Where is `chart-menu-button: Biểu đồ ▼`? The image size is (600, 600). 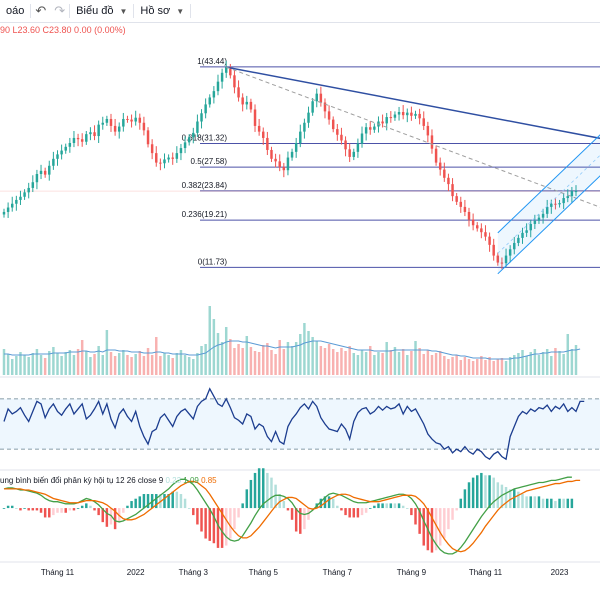
chart-menu-button: Biểu đồ ▼ is located at coordinates (101, 11).